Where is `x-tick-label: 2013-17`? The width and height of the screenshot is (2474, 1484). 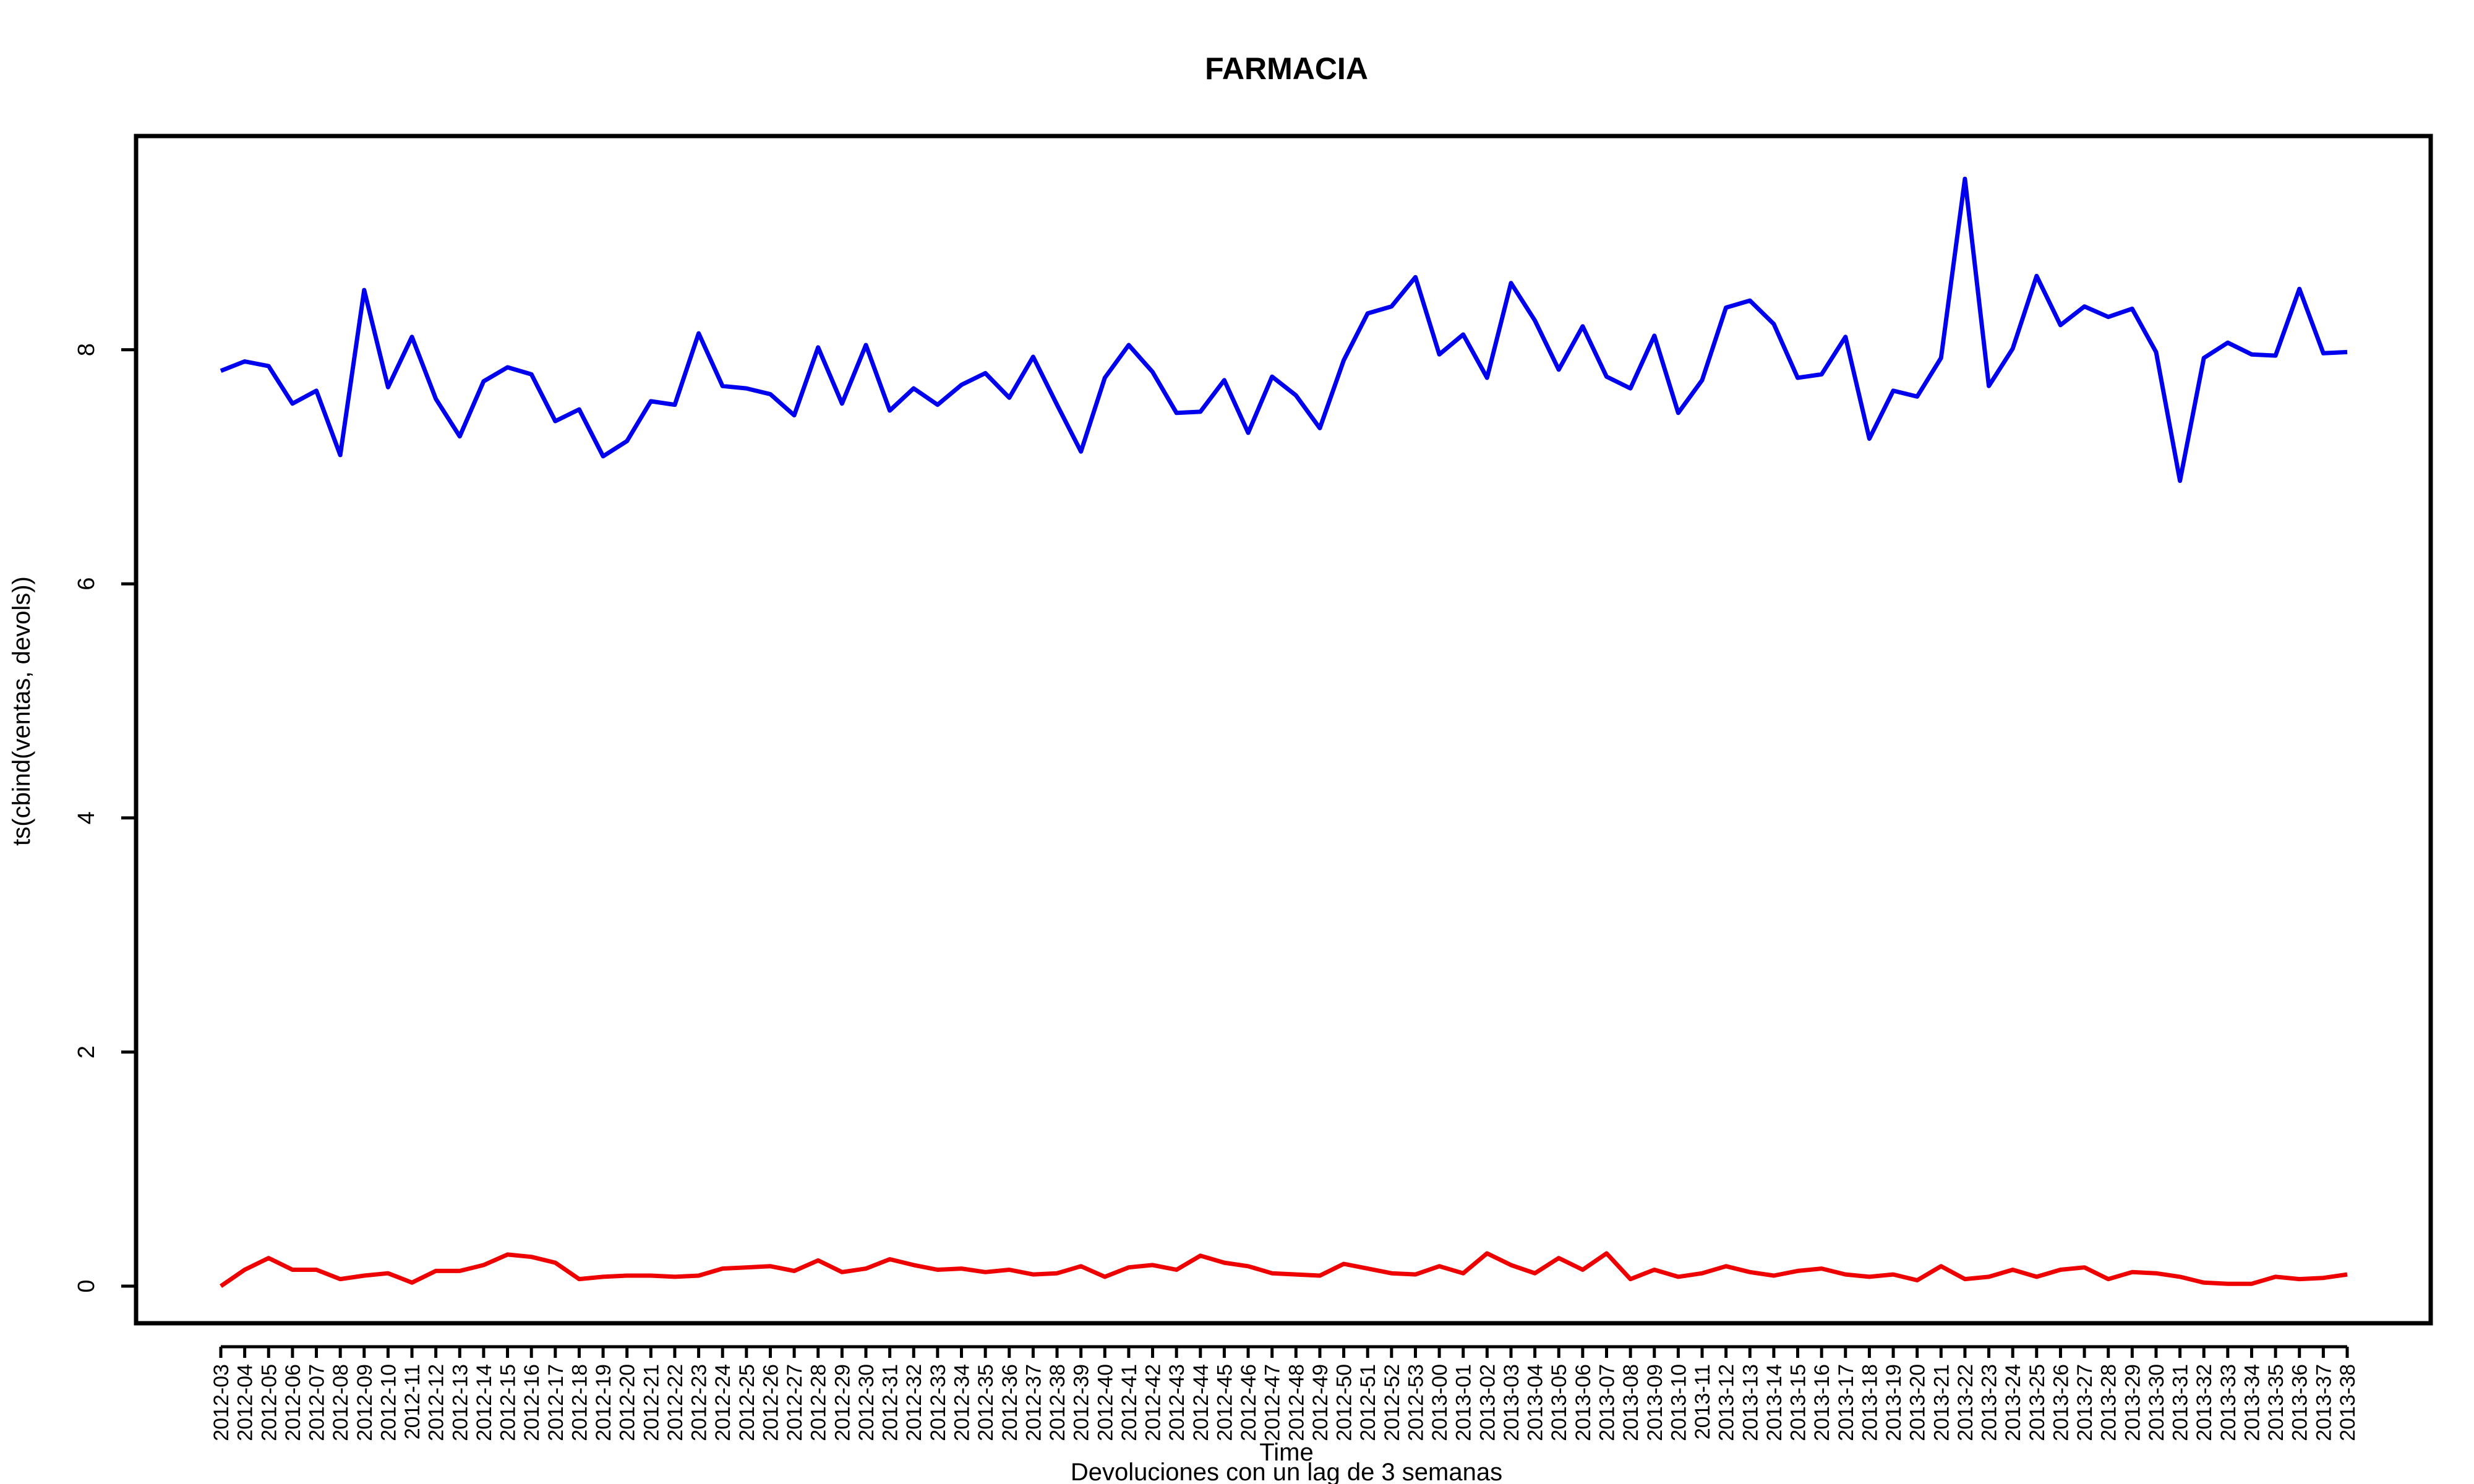 x-tick-label: 2013-17 is located at coordinates (1846, 1402).